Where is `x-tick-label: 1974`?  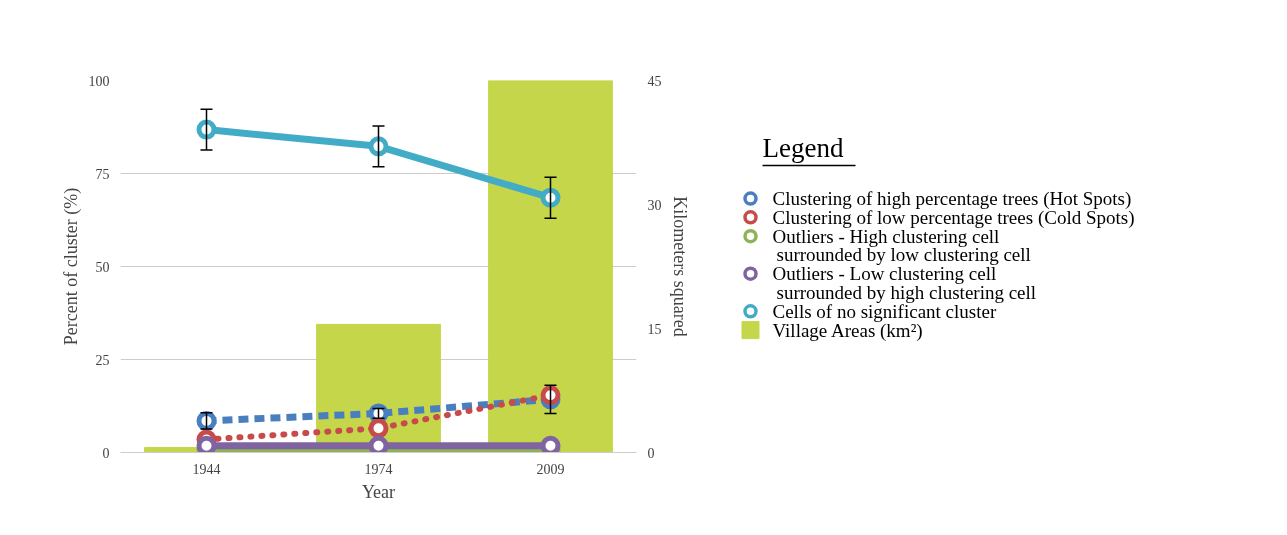 x-tick-label: 1974 is located at coordinates (378, 469).